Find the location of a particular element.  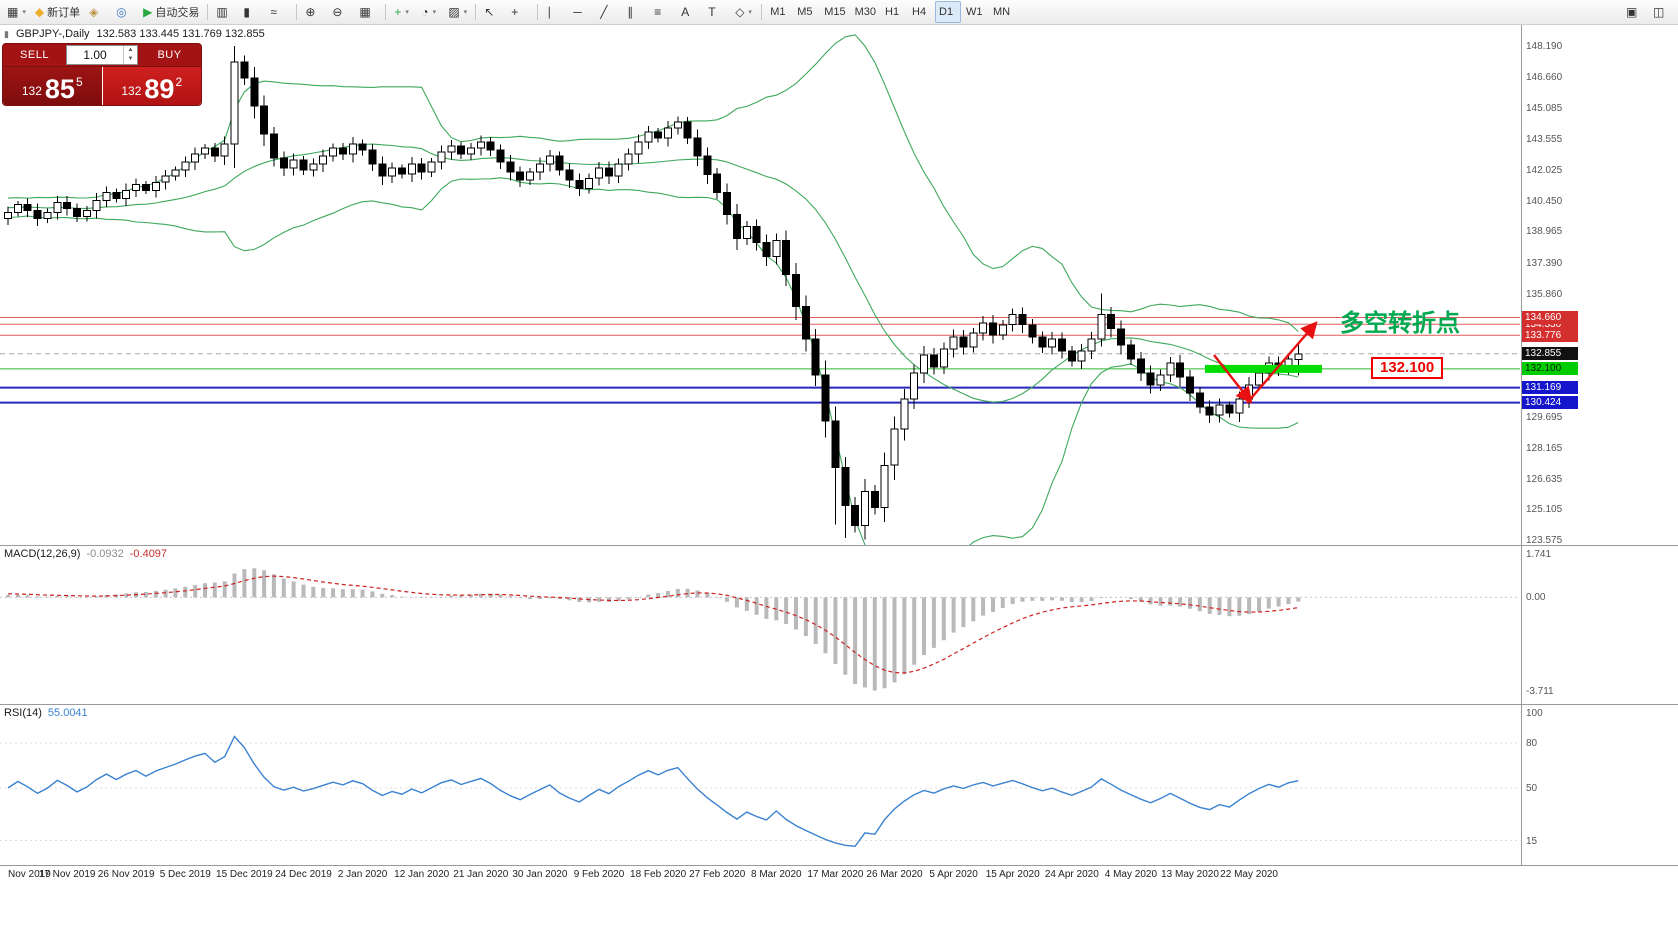

volume-stepper: ▲ ▼ is located at coordinates (130, 55).